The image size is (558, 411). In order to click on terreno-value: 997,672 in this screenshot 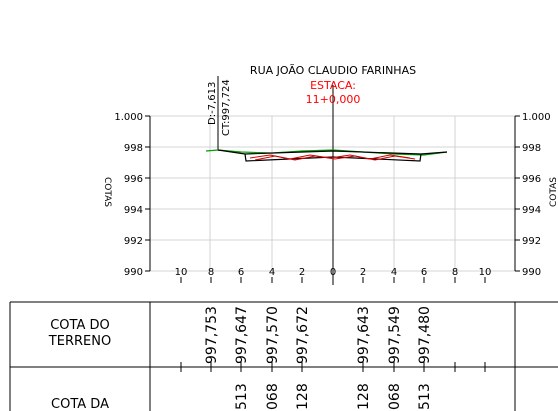, I will do `click(303, 335)`.